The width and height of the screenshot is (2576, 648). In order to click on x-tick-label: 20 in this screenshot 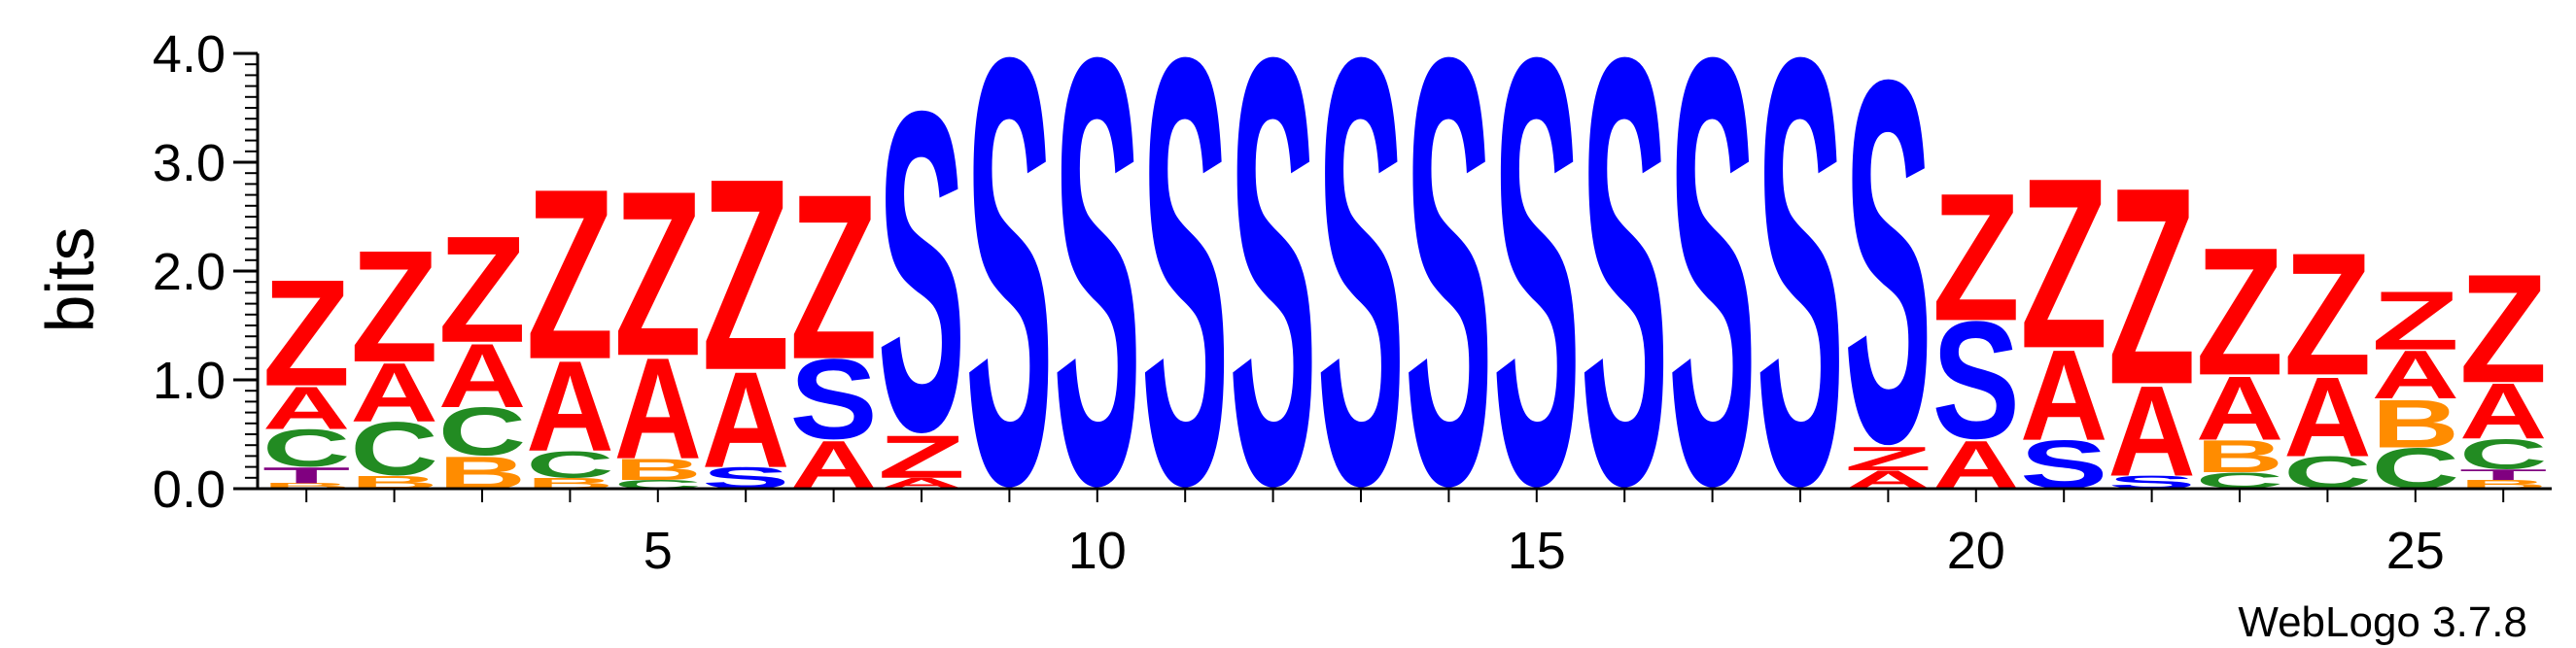, I will do `click(1976, 551)`.